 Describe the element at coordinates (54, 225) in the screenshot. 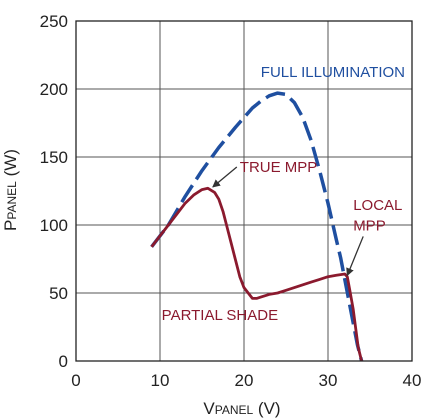

I see `y-tick-label-2: 100` at that location.